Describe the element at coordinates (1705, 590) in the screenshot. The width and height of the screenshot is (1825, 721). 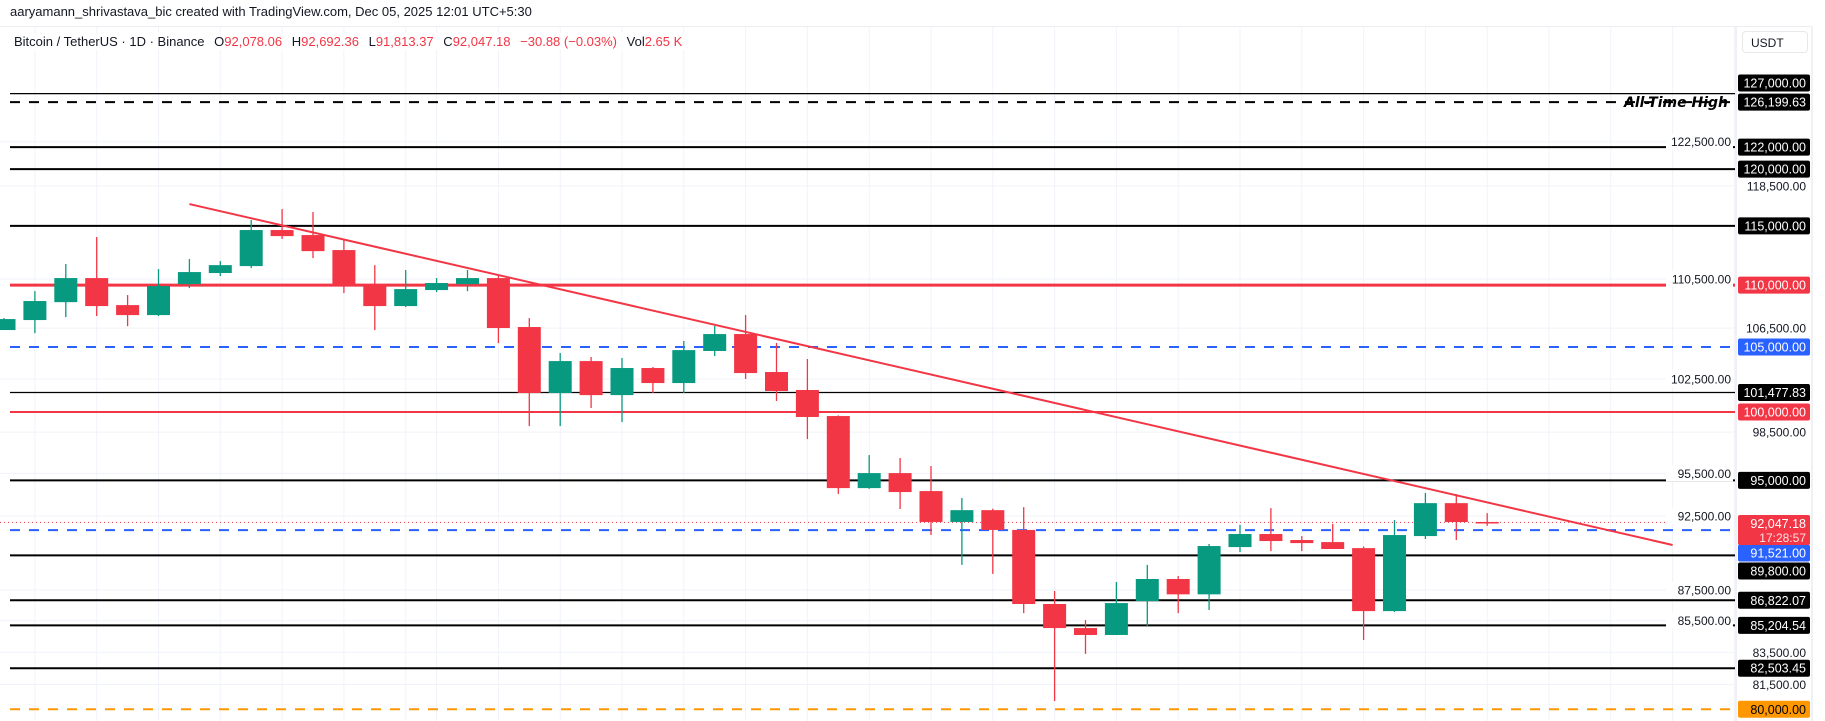
I see `price-axis-tick-label: 87,500.00` at that location.